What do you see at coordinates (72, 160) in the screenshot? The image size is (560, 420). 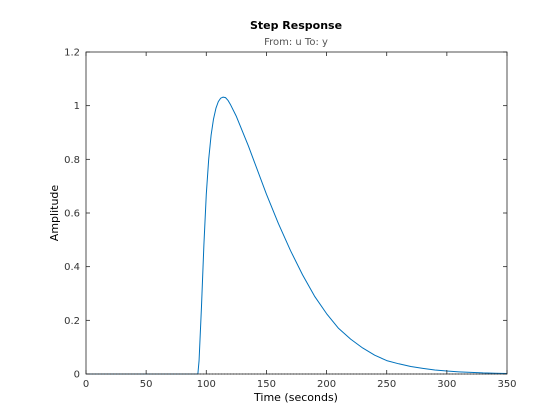 I see `y-tick-label: 0.8` at bounding box center [72, 160].